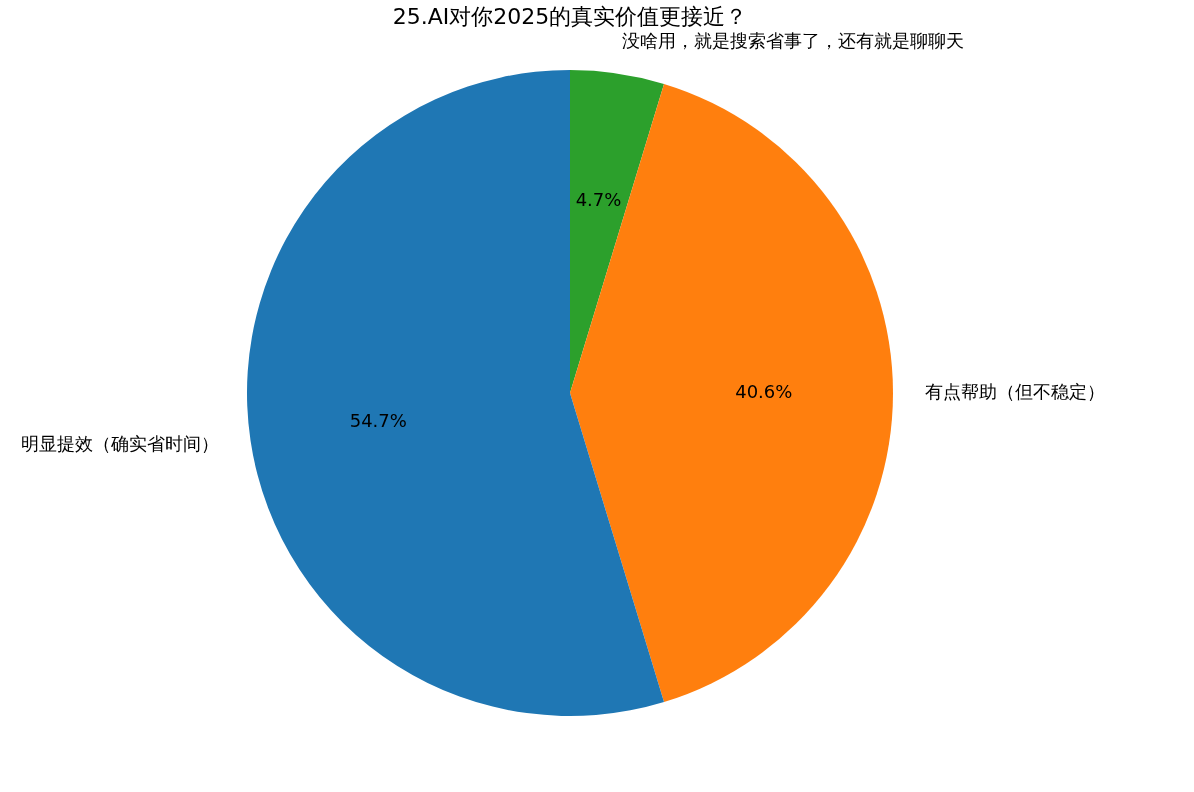 Image resolution: width=1194 pixels, height=792 pixels. I want to click on slice-label: 明显提效（确实省时间）, so click(119, 444).